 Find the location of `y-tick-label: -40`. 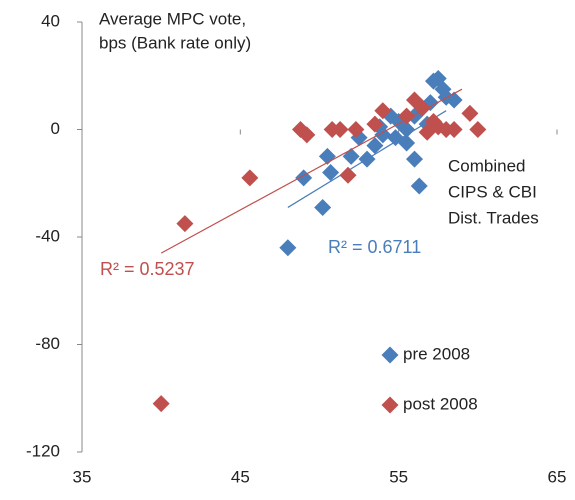

y-tick-label: -40 is located at coordinates (47, 235).